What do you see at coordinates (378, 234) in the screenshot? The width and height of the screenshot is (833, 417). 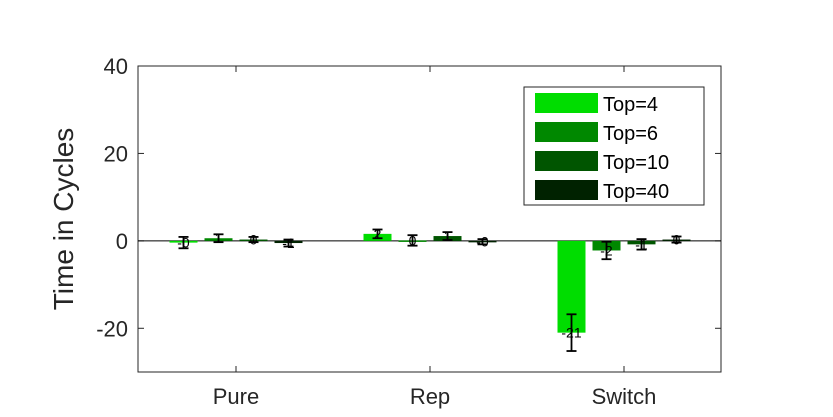 I see `data-label: 2` at bounding box center [378, 234].